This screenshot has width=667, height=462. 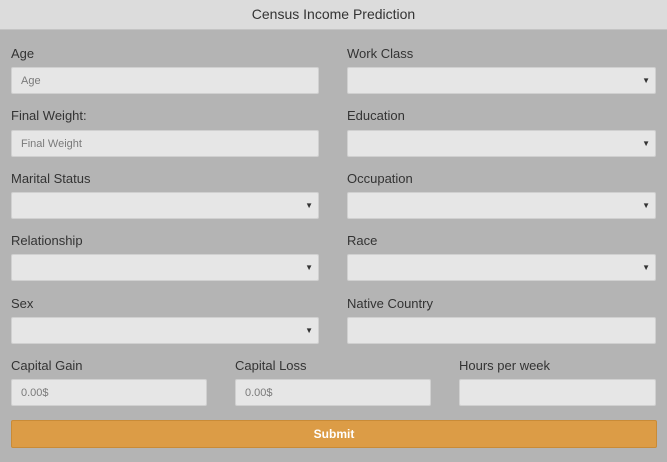 I want to click on age-label: Age, so click(x=23, y=53).